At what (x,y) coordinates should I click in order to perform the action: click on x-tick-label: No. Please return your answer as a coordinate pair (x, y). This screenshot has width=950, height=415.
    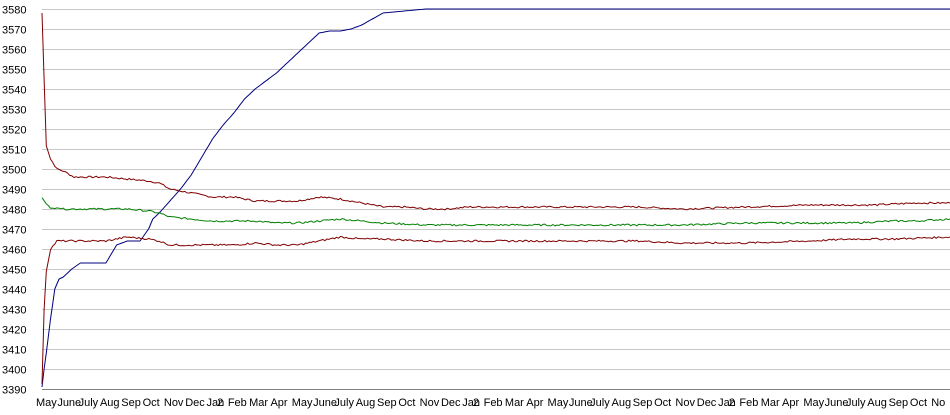
    Looking at the image, I should click on (938, 403).